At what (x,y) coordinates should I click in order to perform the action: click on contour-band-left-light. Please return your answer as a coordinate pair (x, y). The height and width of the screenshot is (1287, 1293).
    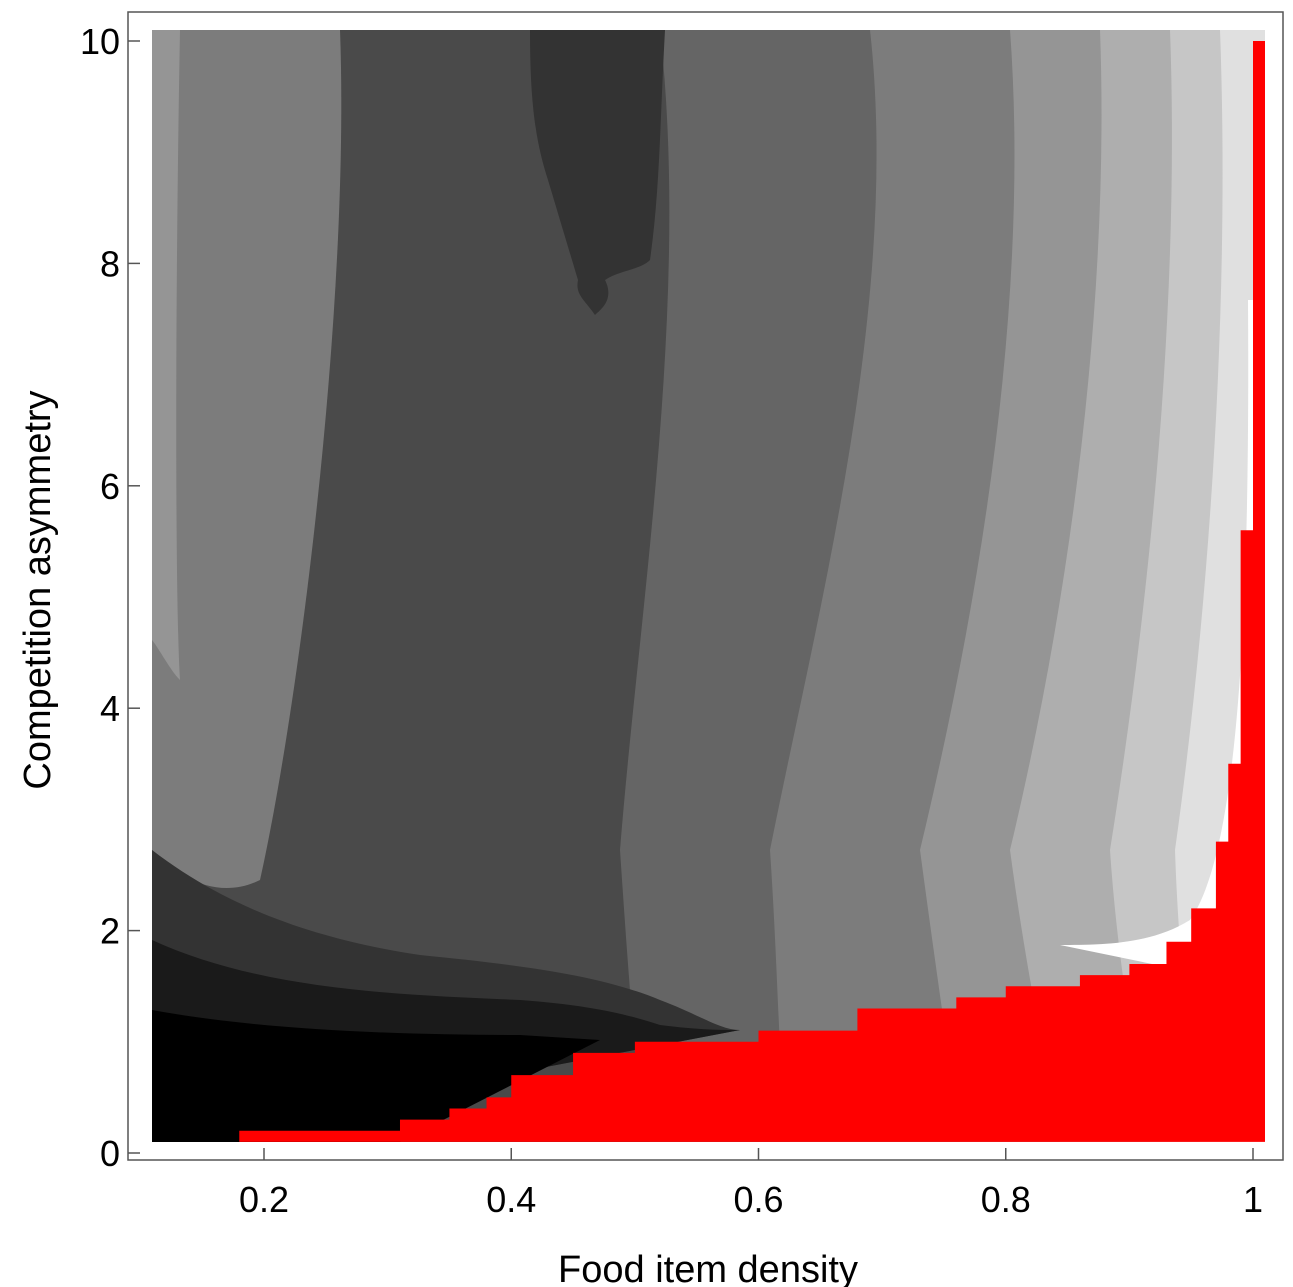
    Looking at the image, I should click on (247, 459).